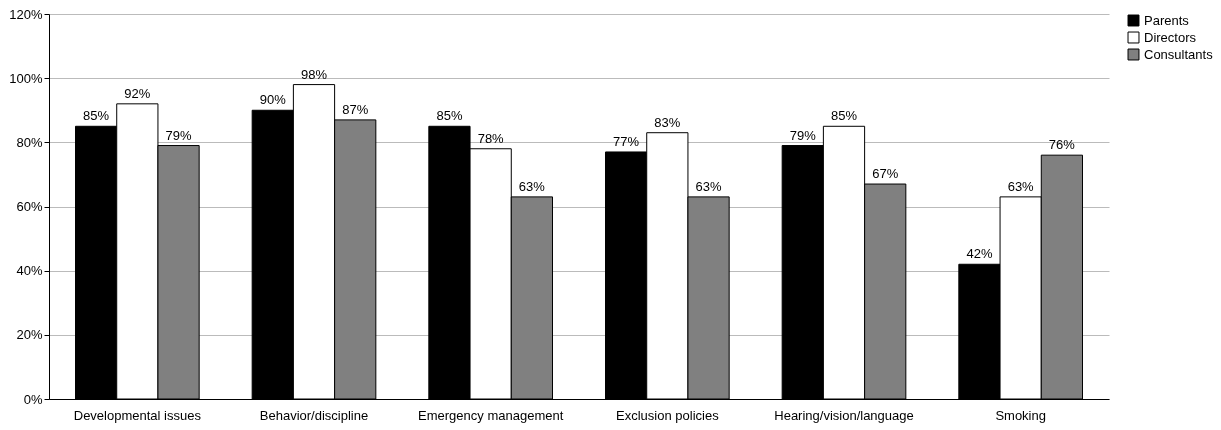 This screenshot has height=430, width=1221. I want to click on y-tick-label: 0%, so click(33, 399).